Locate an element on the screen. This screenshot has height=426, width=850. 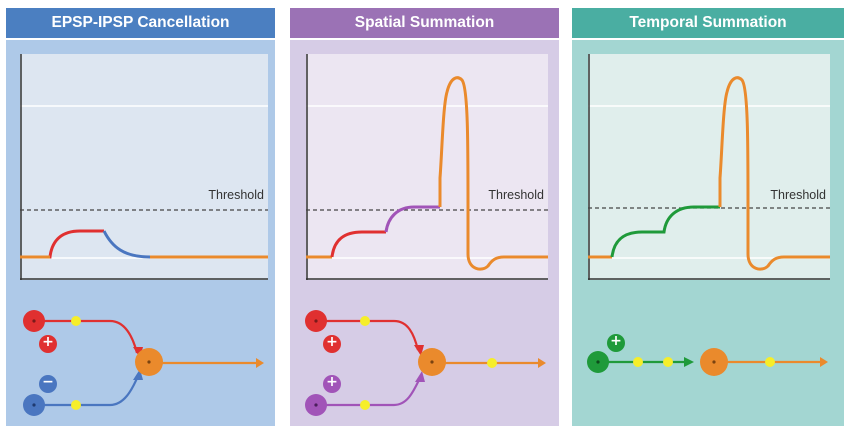
panel-title: Spatial Summation is located at coordinates (424, 23).